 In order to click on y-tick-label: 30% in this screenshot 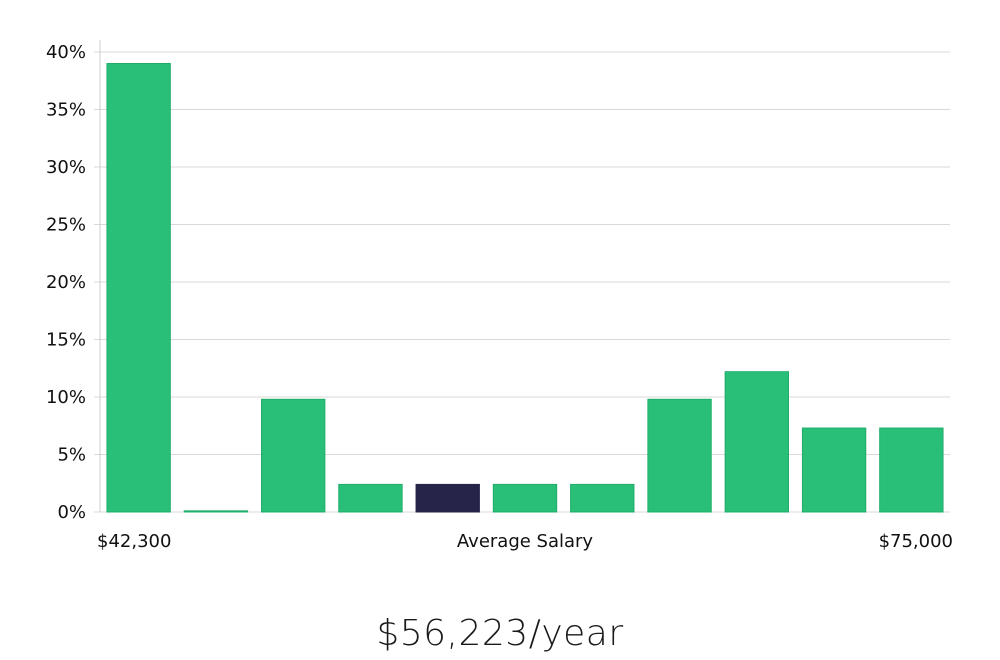, I will do `click(66, 167)`.